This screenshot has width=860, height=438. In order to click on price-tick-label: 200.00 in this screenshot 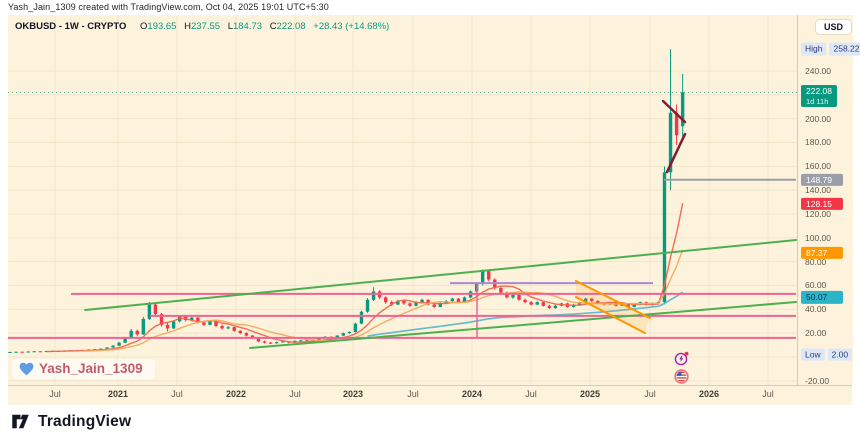, I will do `click(818, 118)`.